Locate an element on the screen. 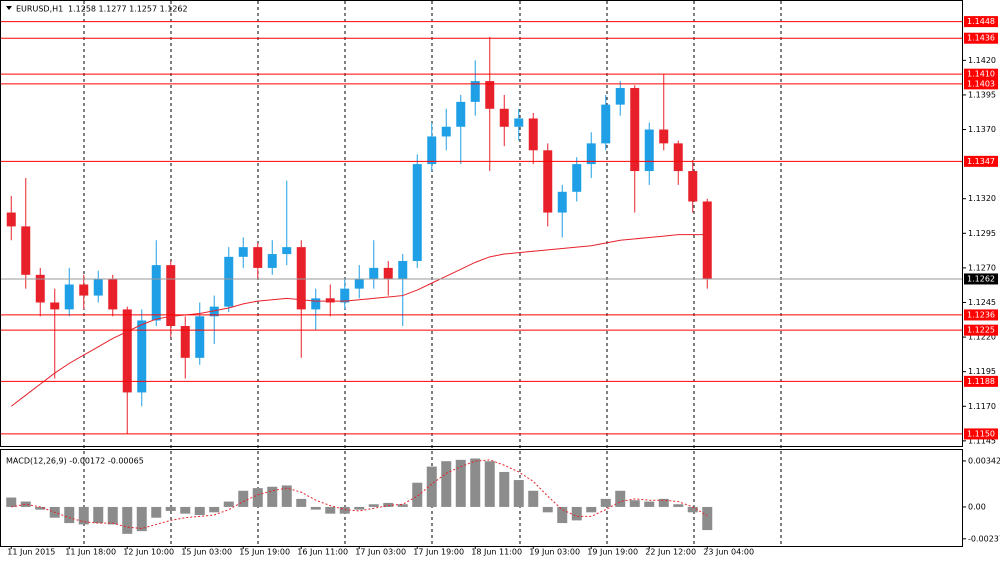  level-label: 1.1436 is located at coordinates (981, 38).